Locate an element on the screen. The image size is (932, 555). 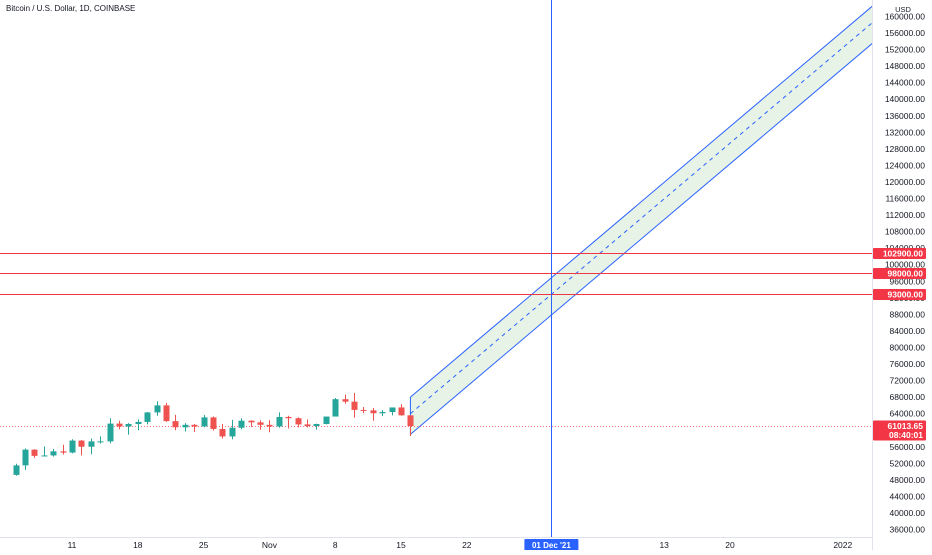
price-tick-label: 72000.00 is located at coordinates (908, 381).